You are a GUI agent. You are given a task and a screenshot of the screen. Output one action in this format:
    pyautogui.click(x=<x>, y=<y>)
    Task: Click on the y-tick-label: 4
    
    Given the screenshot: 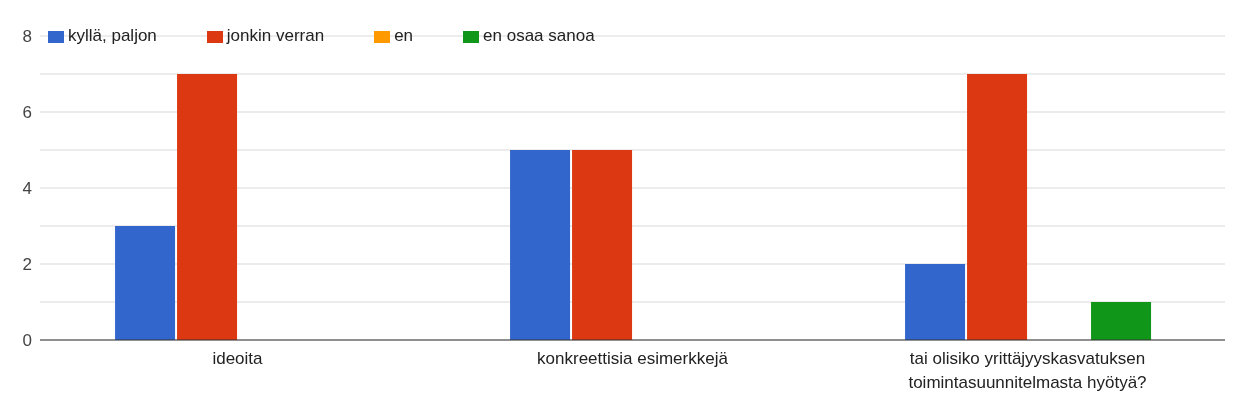 What is the action you would take?
    pyautogui.click(x=27, y=189)
    